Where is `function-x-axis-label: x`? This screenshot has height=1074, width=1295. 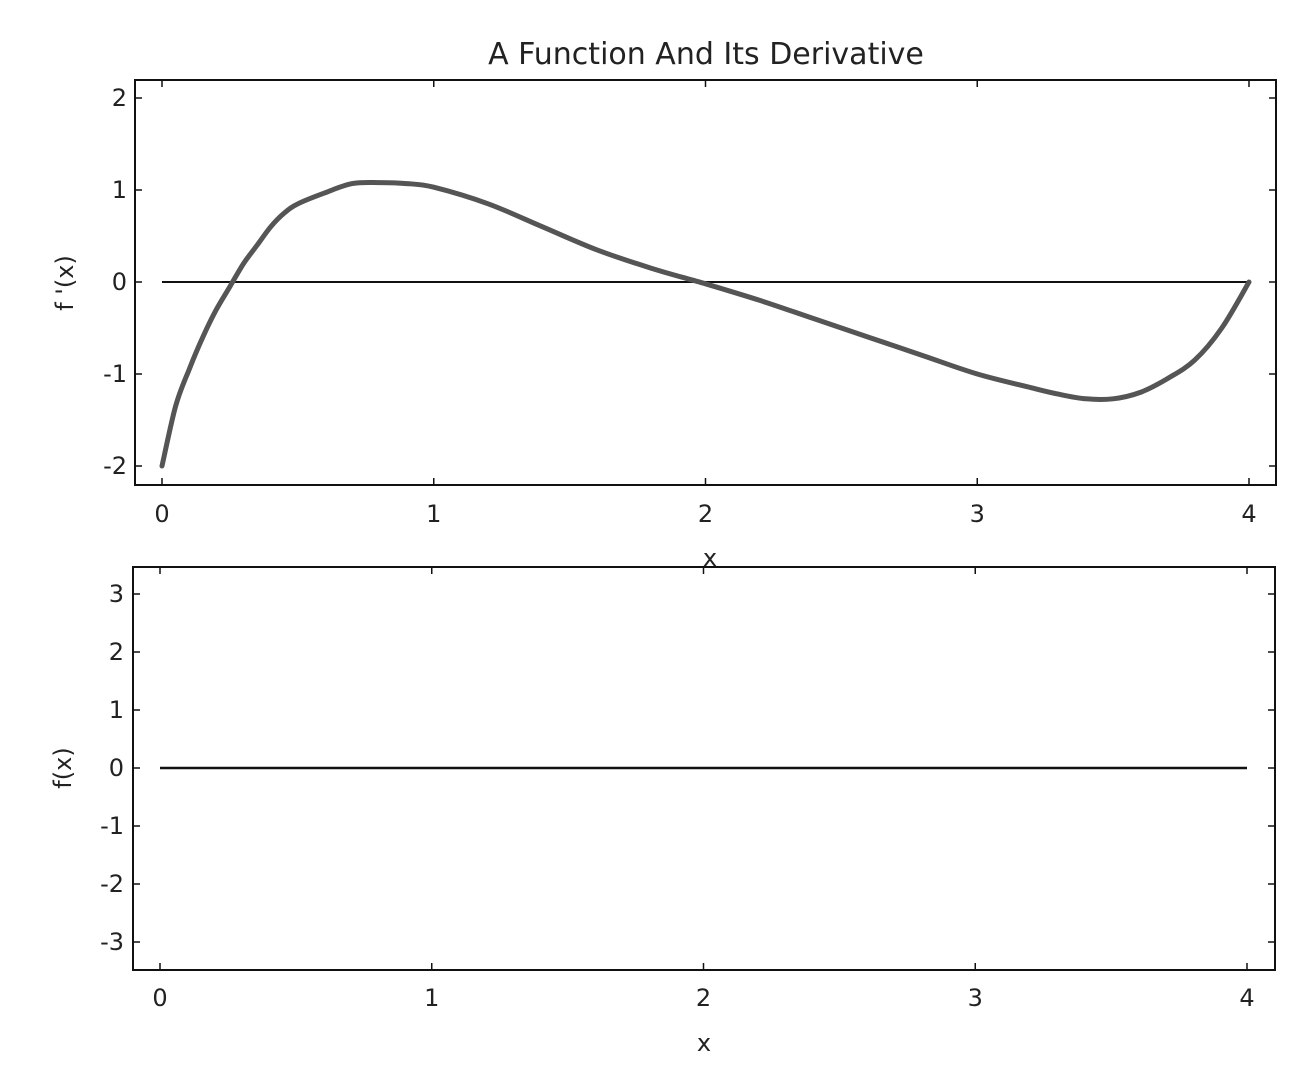 function-x-axis-label: x is located at coordinates (704, 1043).